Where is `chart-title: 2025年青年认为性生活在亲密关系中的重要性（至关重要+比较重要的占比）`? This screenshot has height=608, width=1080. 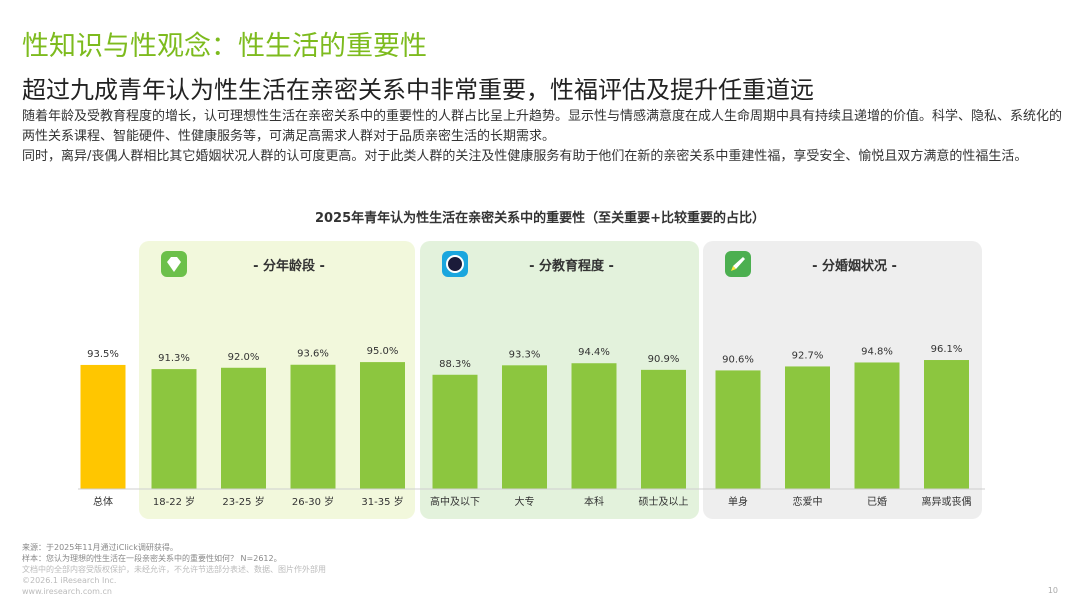
chart-title: 2025年青年认为性生活在亲密关系中的重要性（至关重要+比较重要的占比） is located at coordinates (540, 218).